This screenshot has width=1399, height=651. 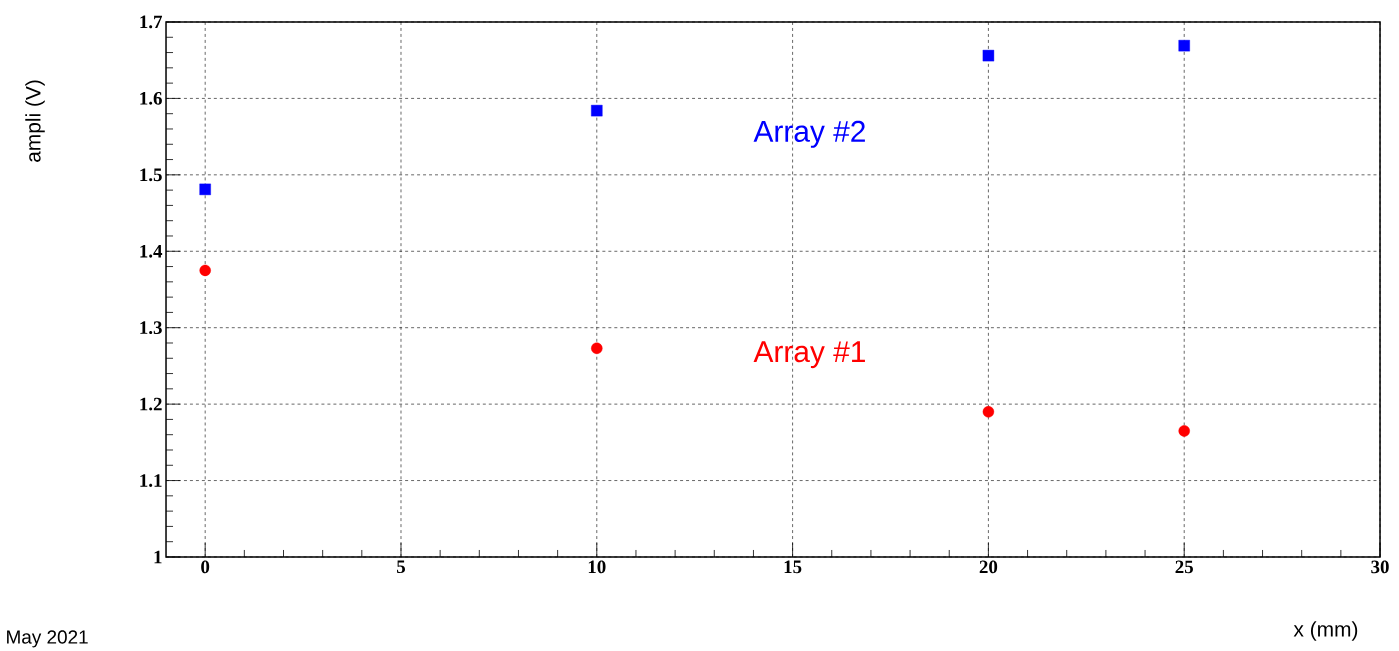 What do you see at coordinates (151, 328) in the screenshot?
I see `y-tick-label: 1.3` at bounding box center [151, 328].